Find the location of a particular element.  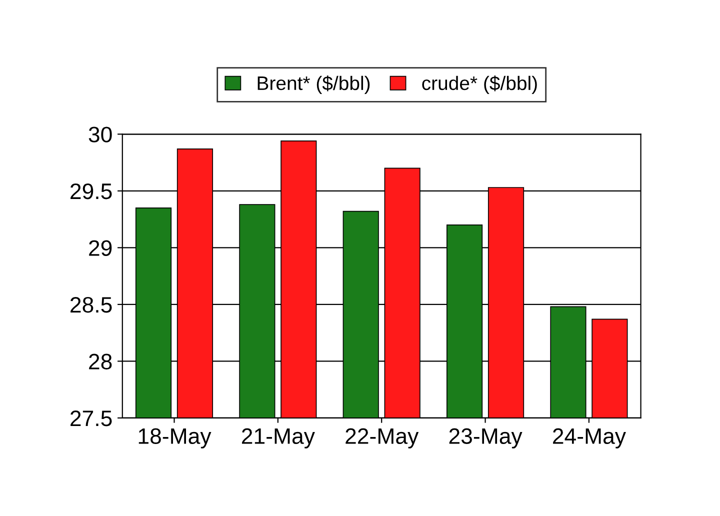

x-tick-label: 22-May is located at coordinates (382, 438).